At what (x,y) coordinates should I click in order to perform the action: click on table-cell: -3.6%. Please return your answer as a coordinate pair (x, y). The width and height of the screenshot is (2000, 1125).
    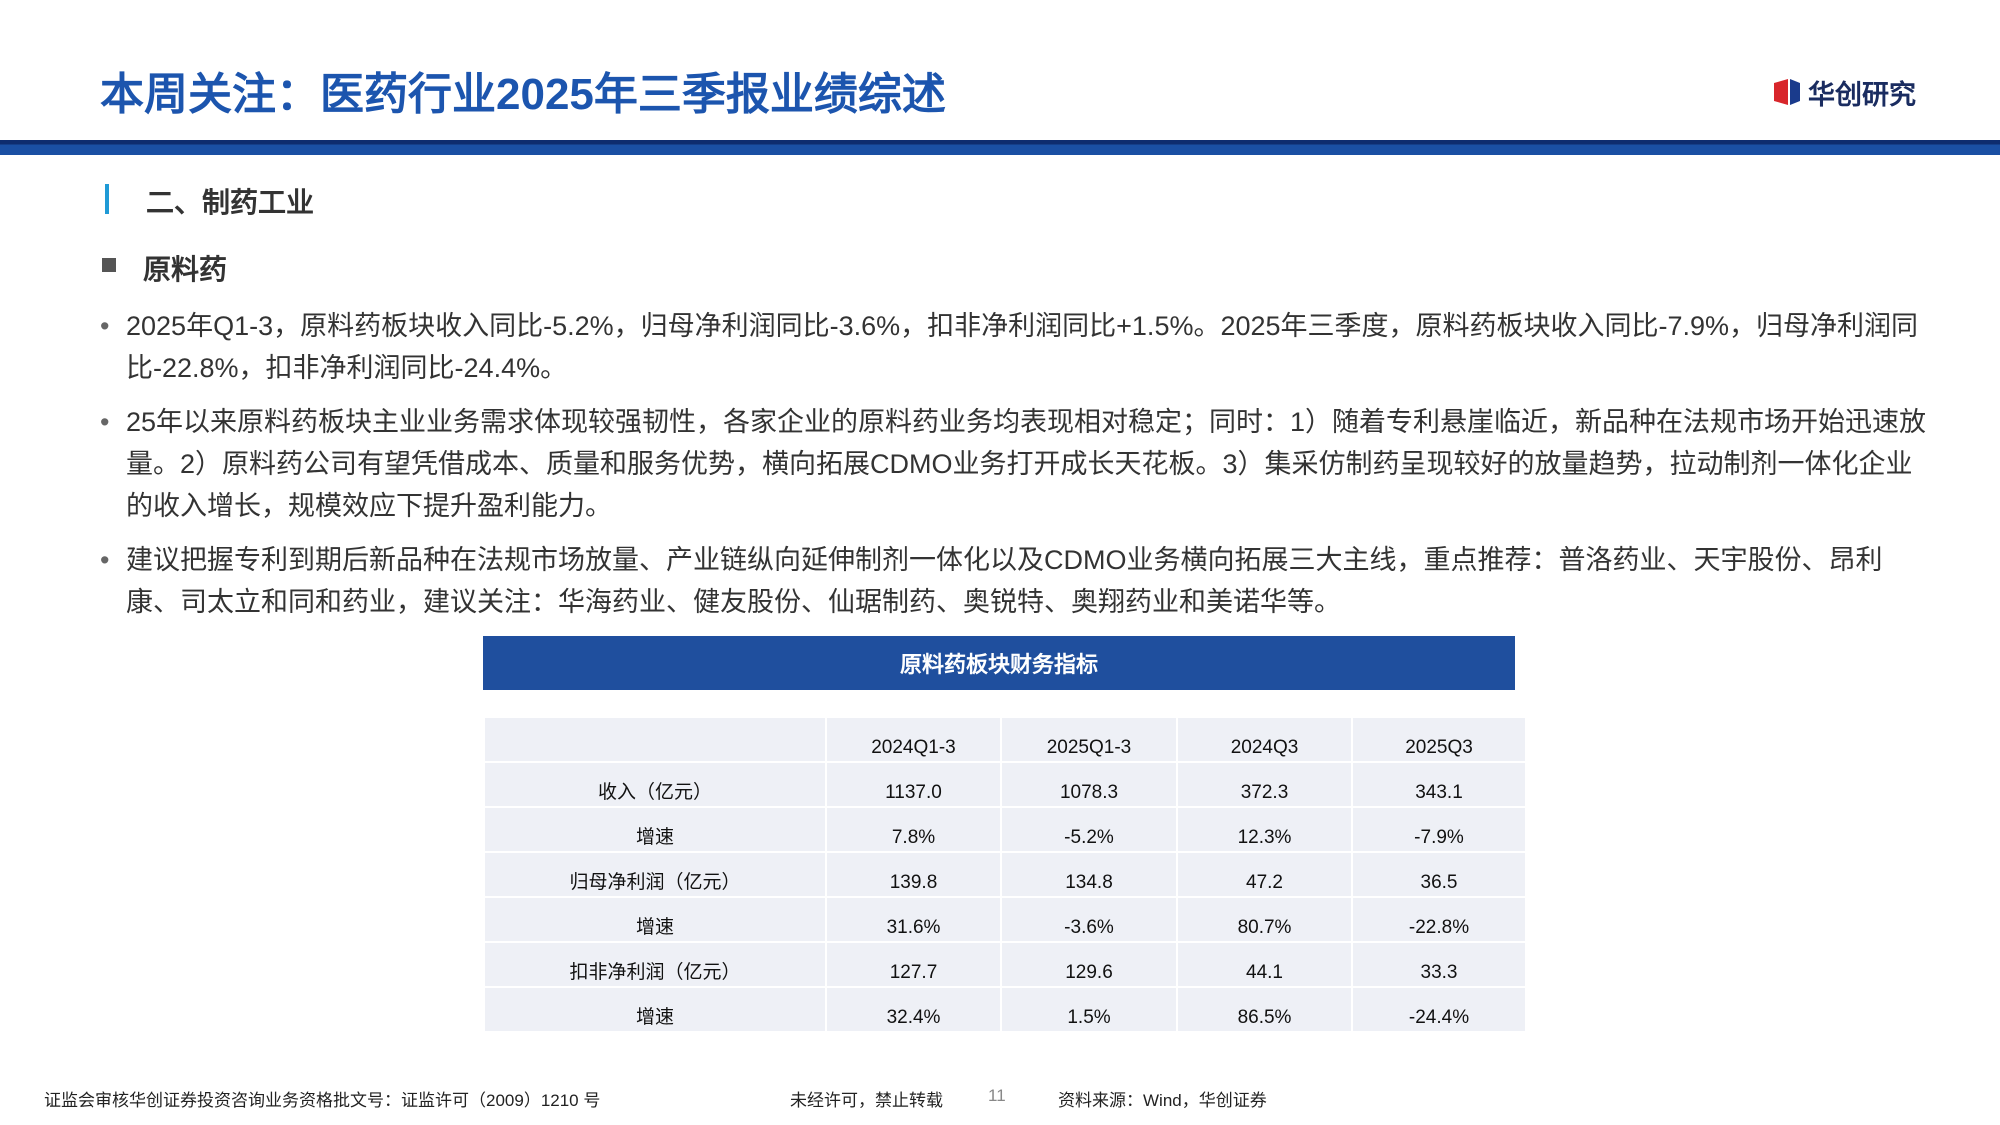
    Looking at the image, I should click on (1089, 919).